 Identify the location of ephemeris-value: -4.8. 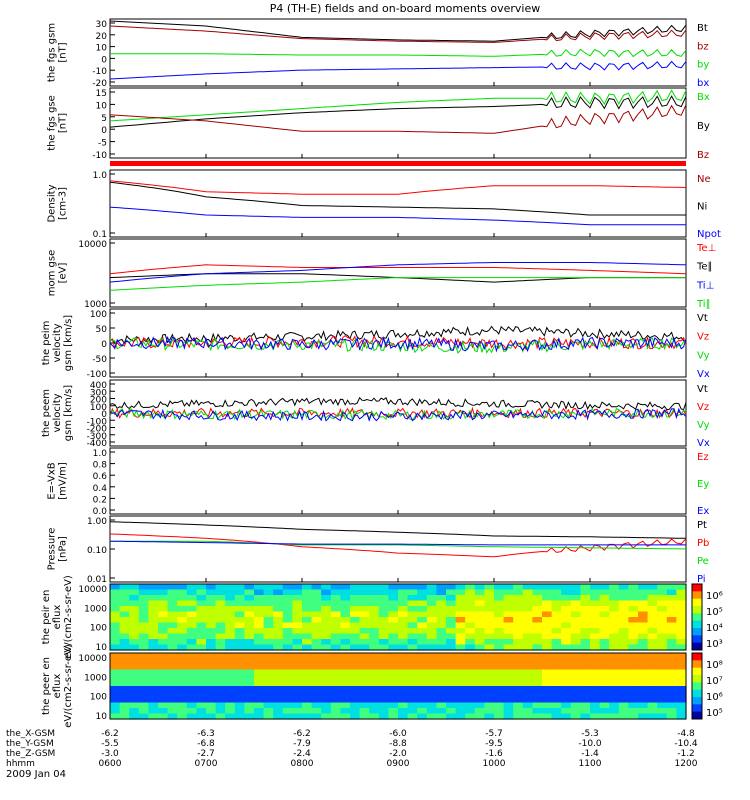
(686, 734).